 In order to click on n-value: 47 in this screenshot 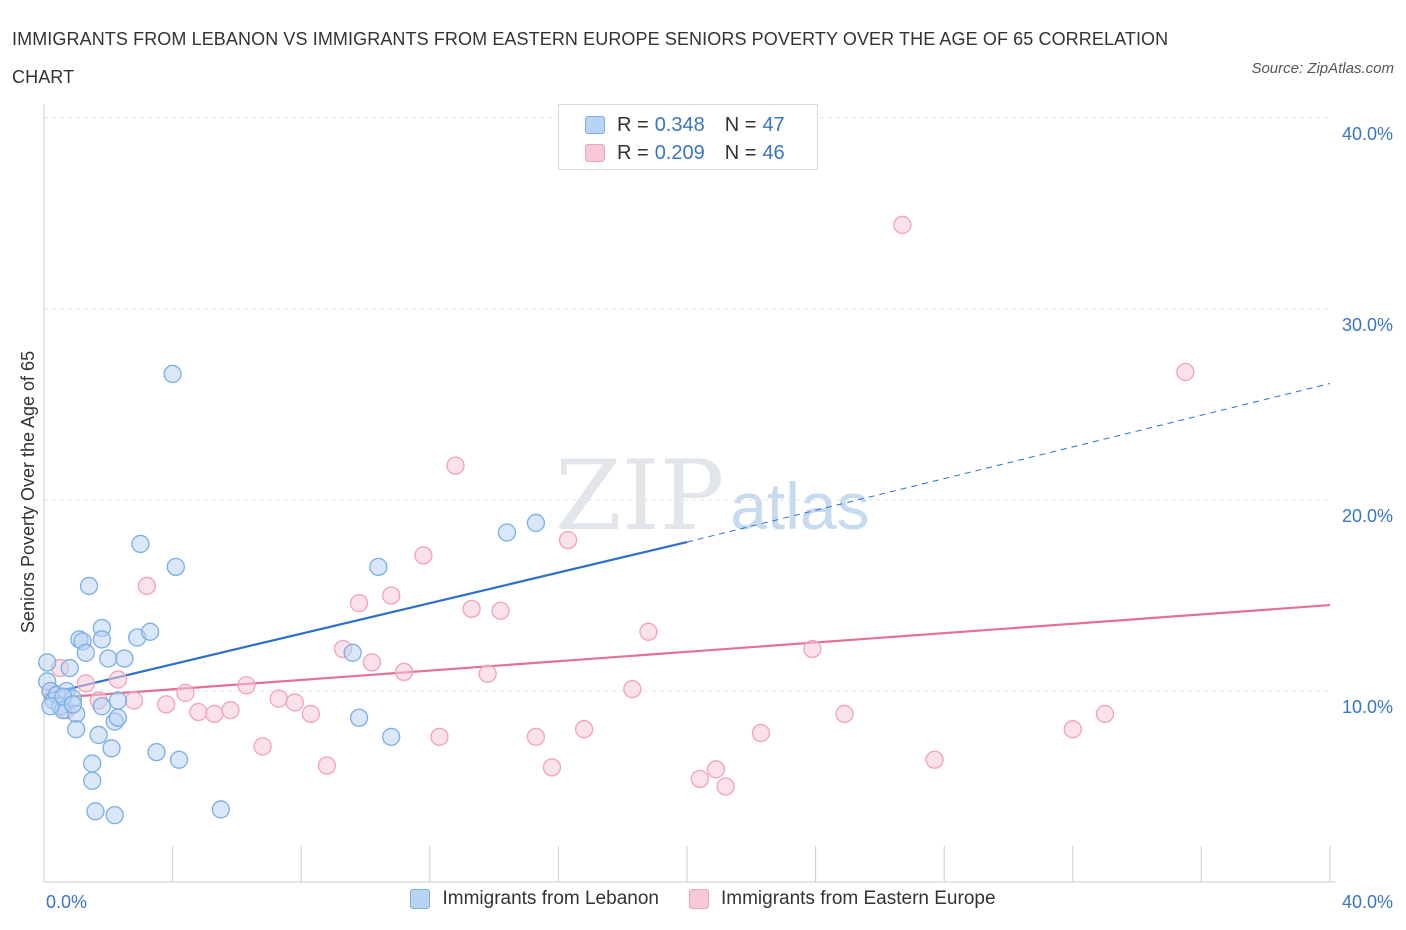, I will do `click(773, 124)`.